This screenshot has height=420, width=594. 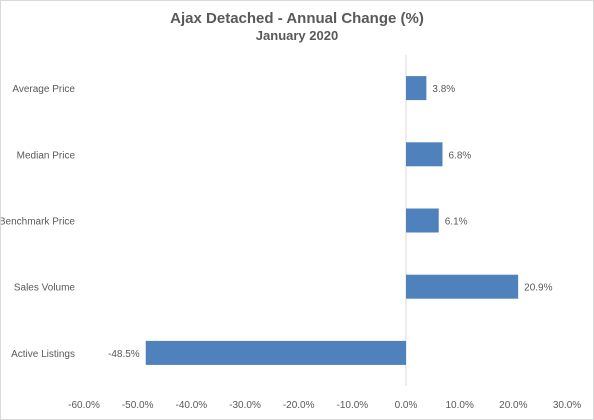 I want to click on x-tick-label: -60.0%, so click(x=84, y=405).